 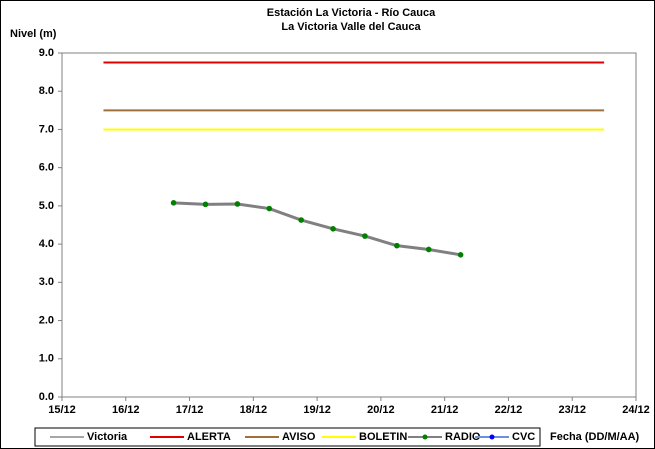 I want to click on legend, so click(x=287, y=437).